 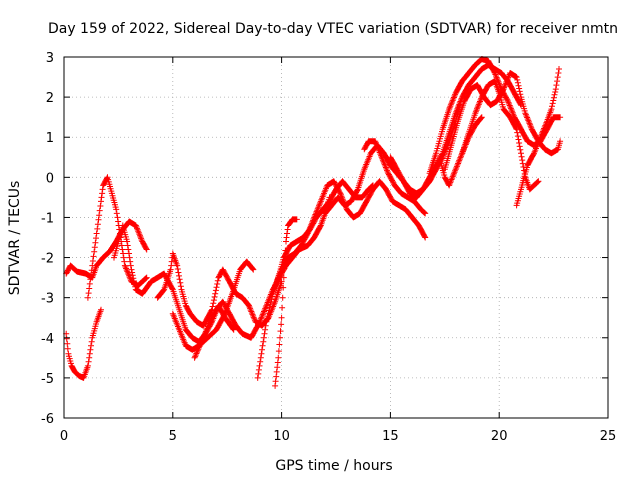 What do you see at coordinates (50, 98) in the screenshot?
I see `y-tick-label: 2` at bounding box center [50, 98].